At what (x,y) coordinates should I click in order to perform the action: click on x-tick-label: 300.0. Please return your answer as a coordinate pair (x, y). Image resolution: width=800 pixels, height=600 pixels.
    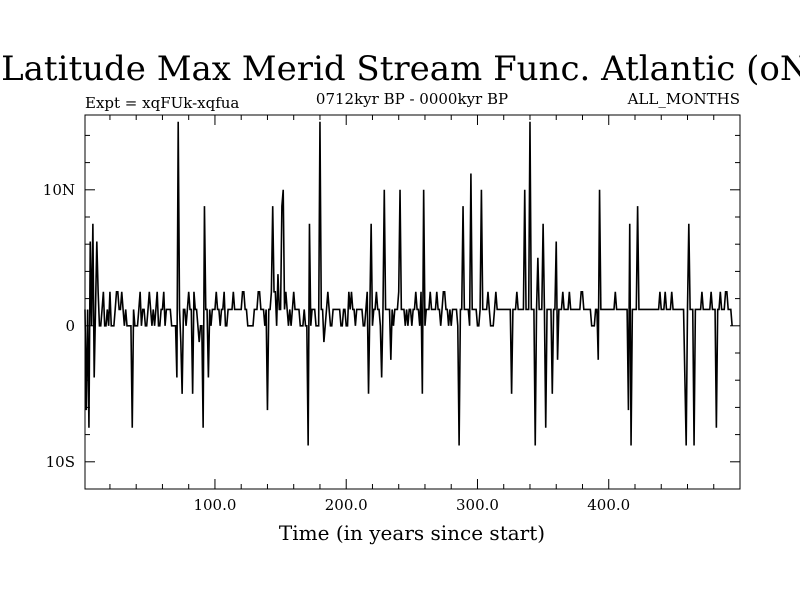
    Looking at the image, I should click on (477, 505).